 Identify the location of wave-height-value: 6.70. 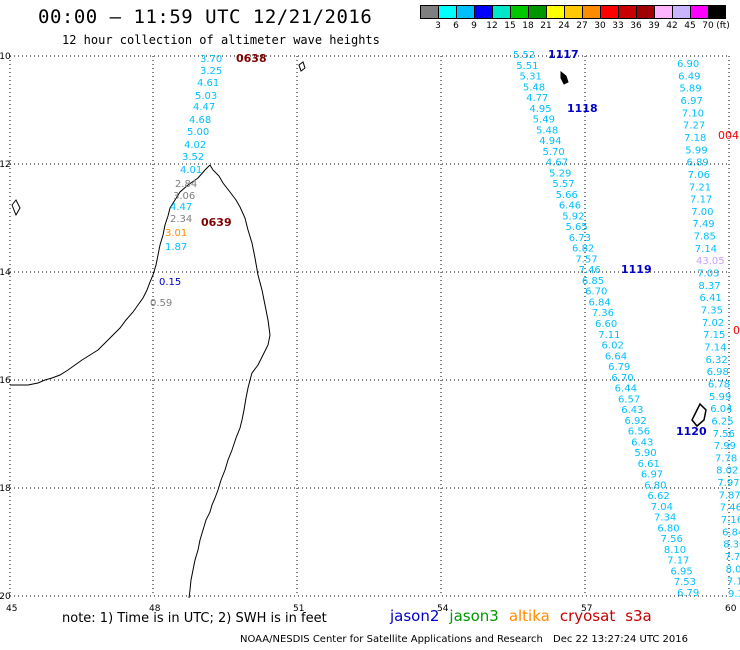
(622, 378).